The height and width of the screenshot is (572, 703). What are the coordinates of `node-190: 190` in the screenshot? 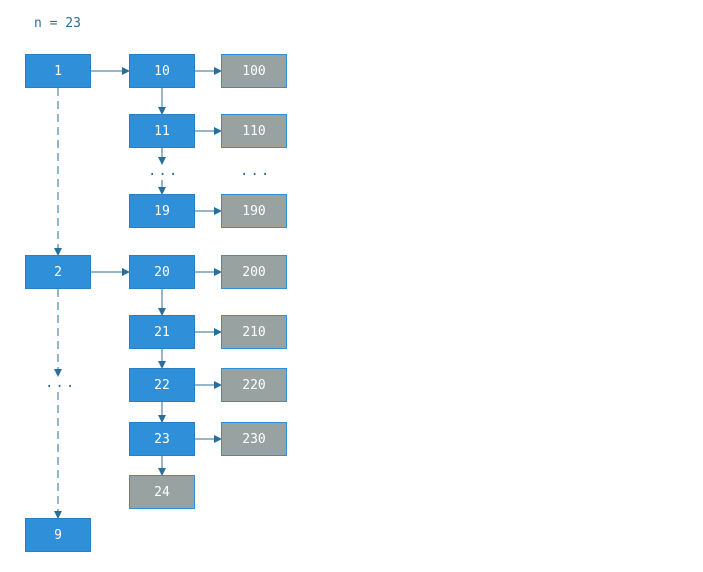 It's located at (254, 211).